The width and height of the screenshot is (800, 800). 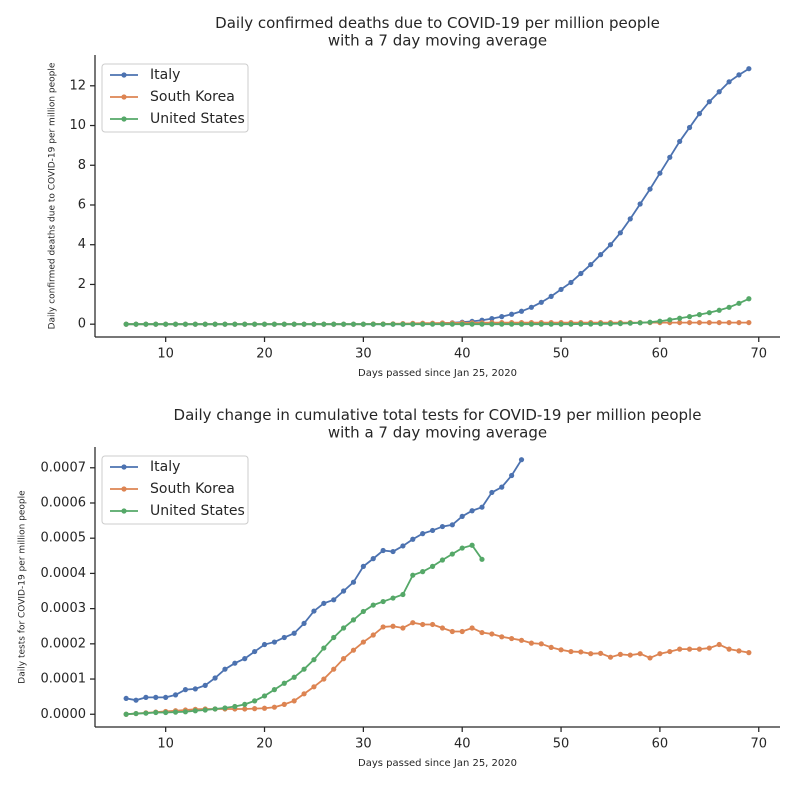 What do you see at coordinates (561, 744) in the screenshot?
I see `x-tick-label: 50` at bounding box center [561, 744].